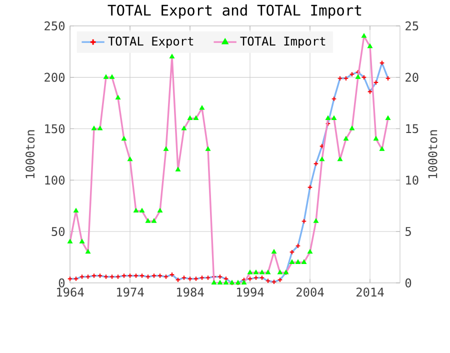 The width and height of the screenshot is (450, 353). What do you see at coordinates (30, 154) in the screenshot?
I see `y-axis-title: 1000ton` at bounding box center [30, 154].